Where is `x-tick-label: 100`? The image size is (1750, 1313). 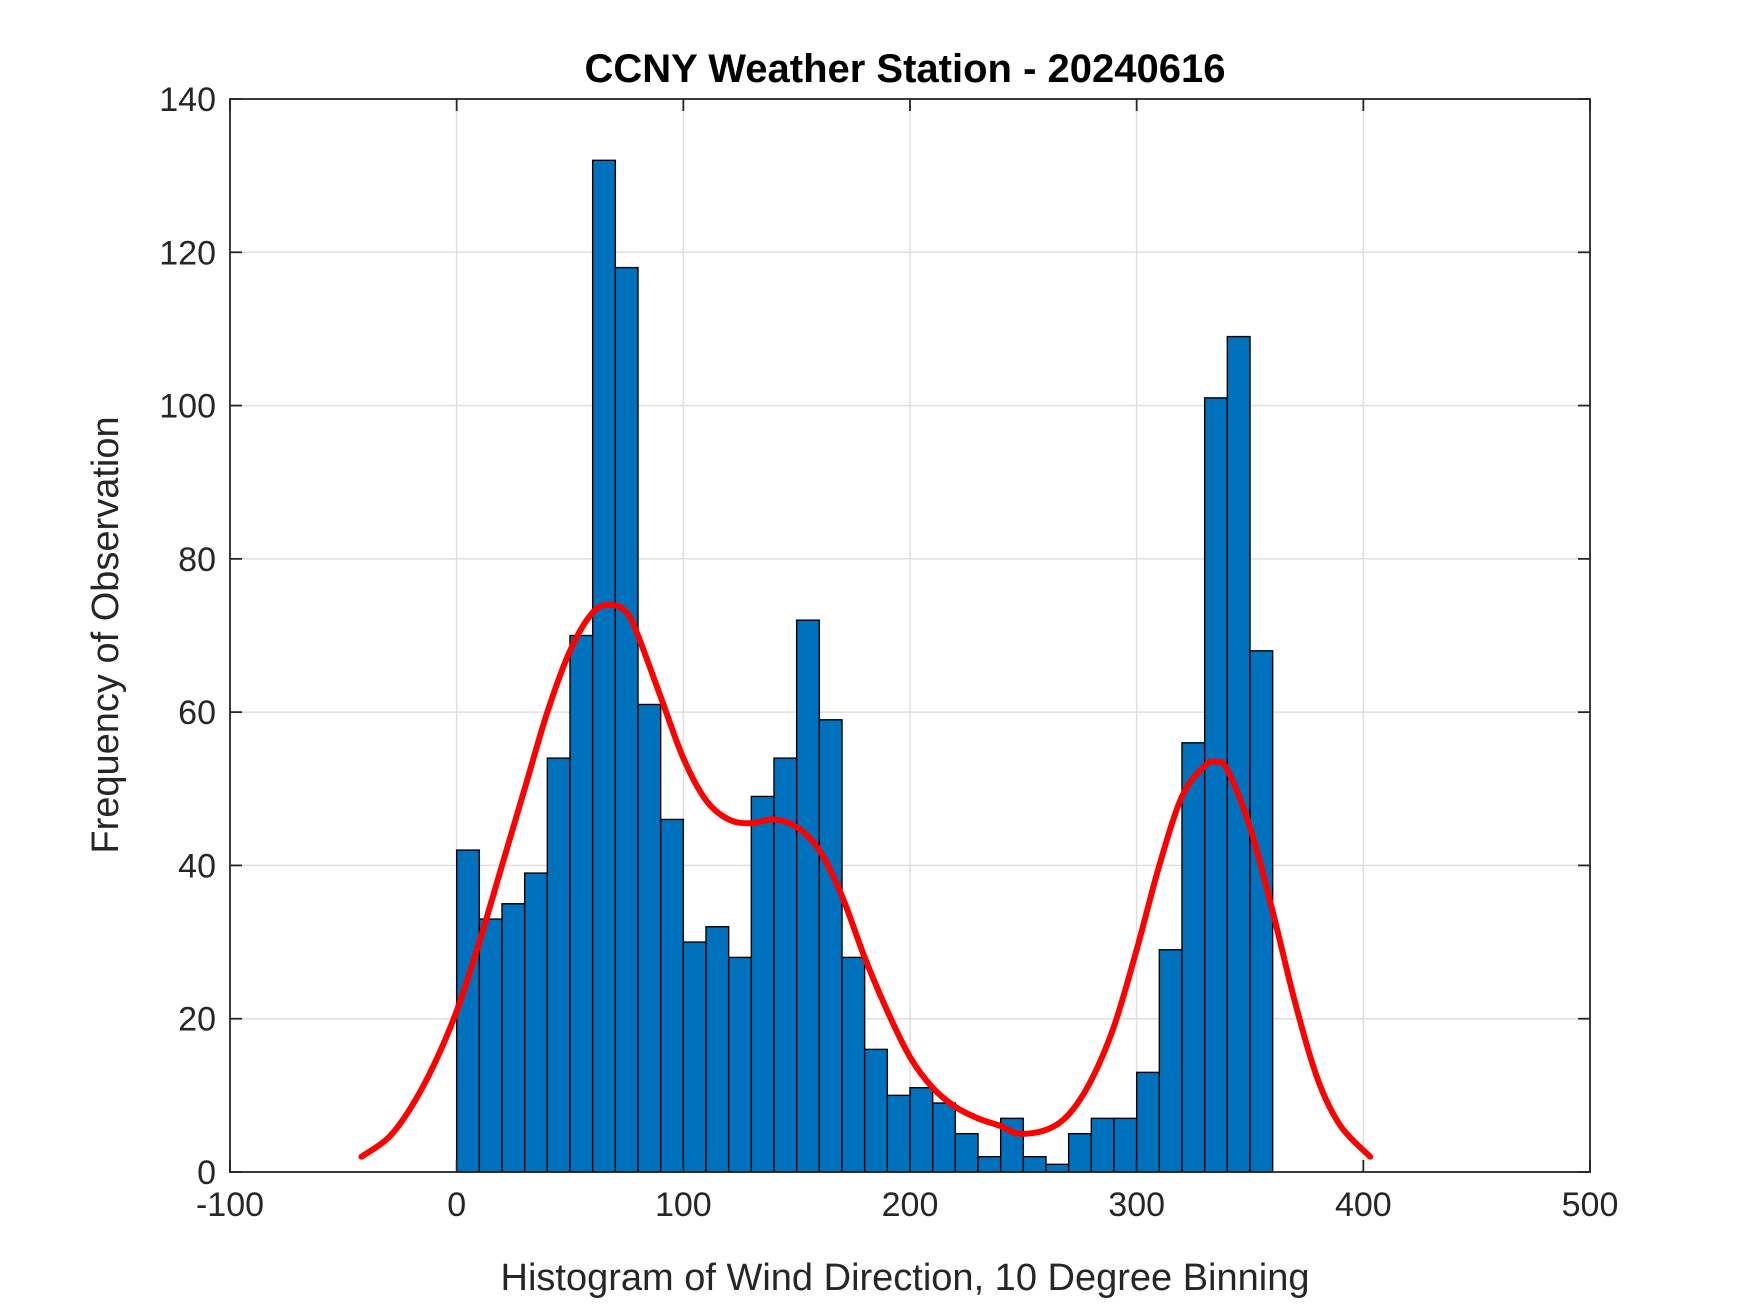
x-tick-label: 100 is located at coordinates (683, 1205).